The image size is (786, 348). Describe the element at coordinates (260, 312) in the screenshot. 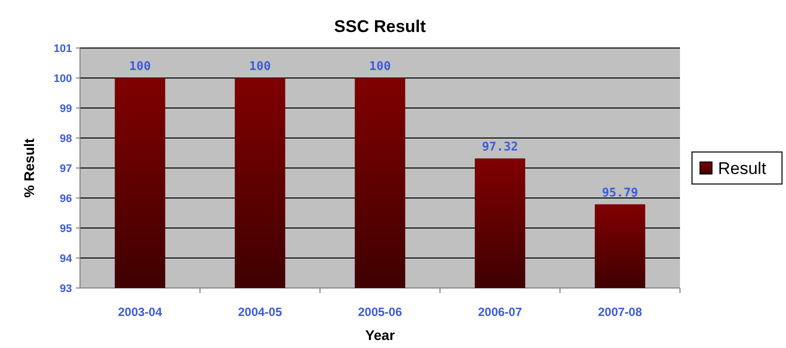

I see `x-tick-label: 2004-05` at that location.